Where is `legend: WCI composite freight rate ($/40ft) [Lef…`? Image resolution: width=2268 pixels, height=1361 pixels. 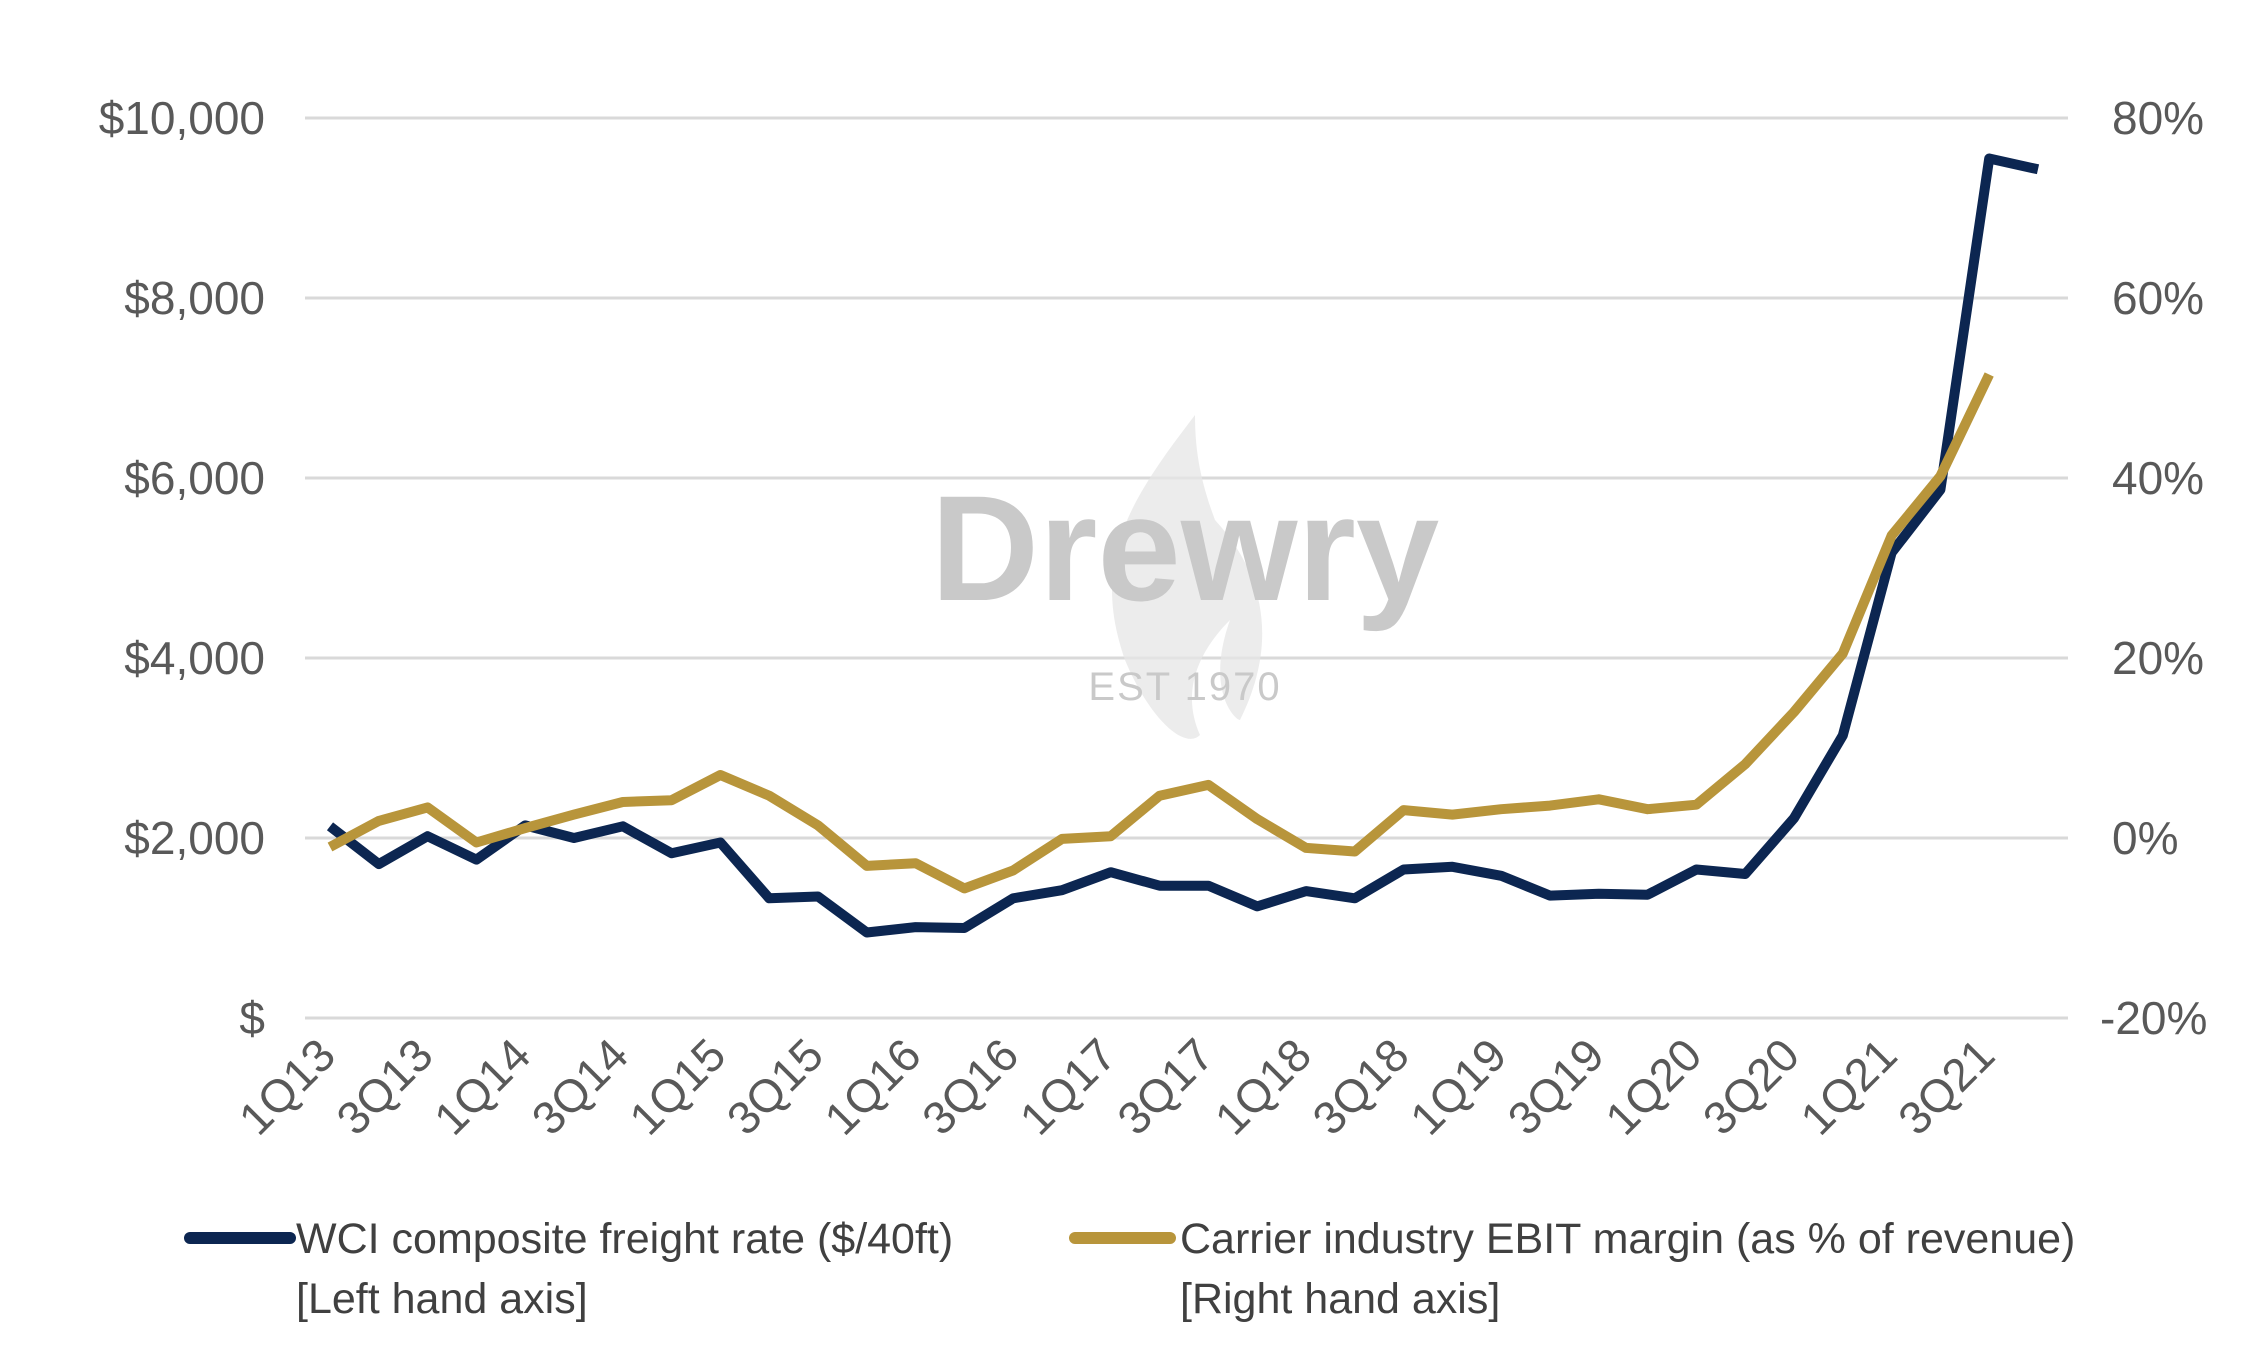
legend: WCI composite freight rate ($/40ft) [Lef… is located at coordinates (1129, 1269).